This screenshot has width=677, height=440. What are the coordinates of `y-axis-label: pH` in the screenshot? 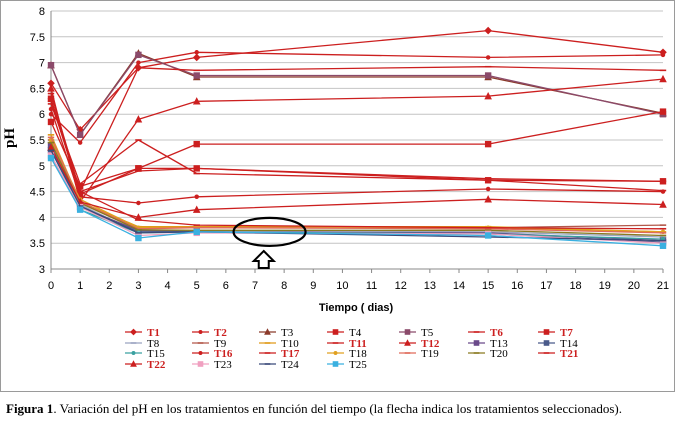 It's located at (10, 138).